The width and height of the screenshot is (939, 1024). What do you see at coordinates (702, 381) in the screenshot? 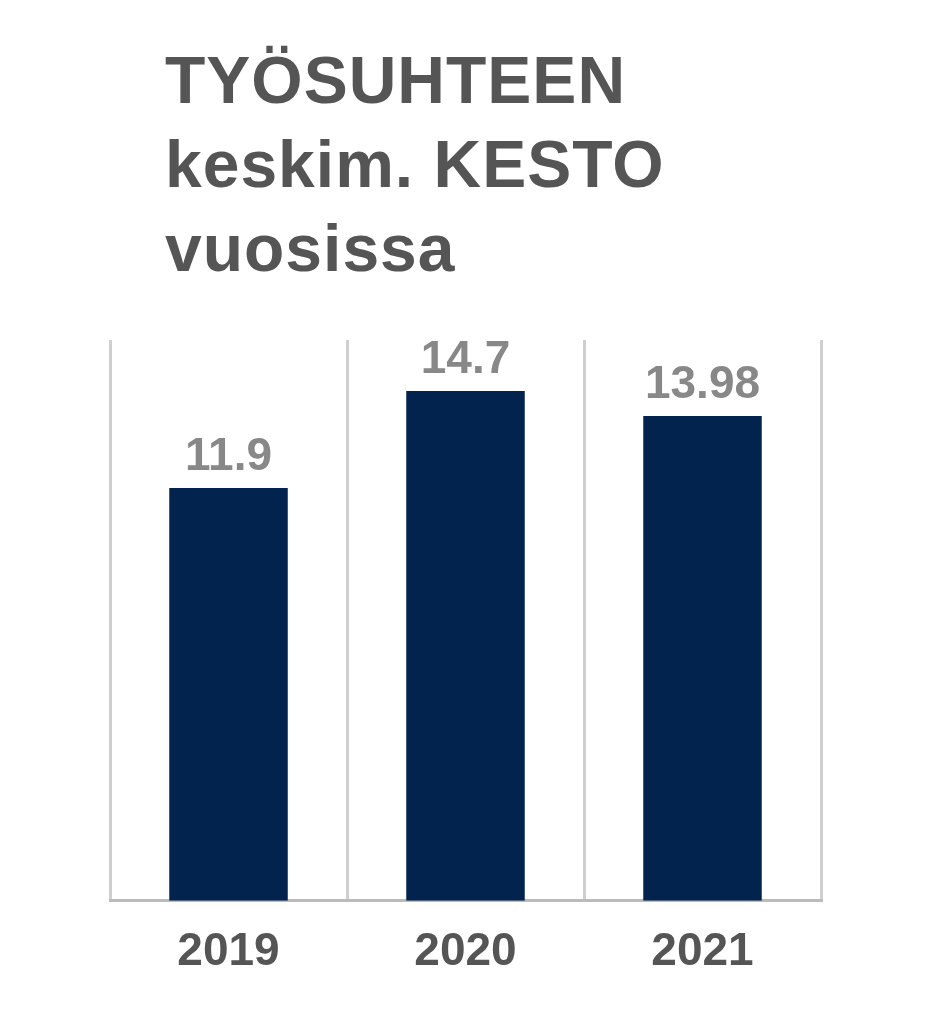
I see `data-label: 13.98` at bounding box center [702, 381].